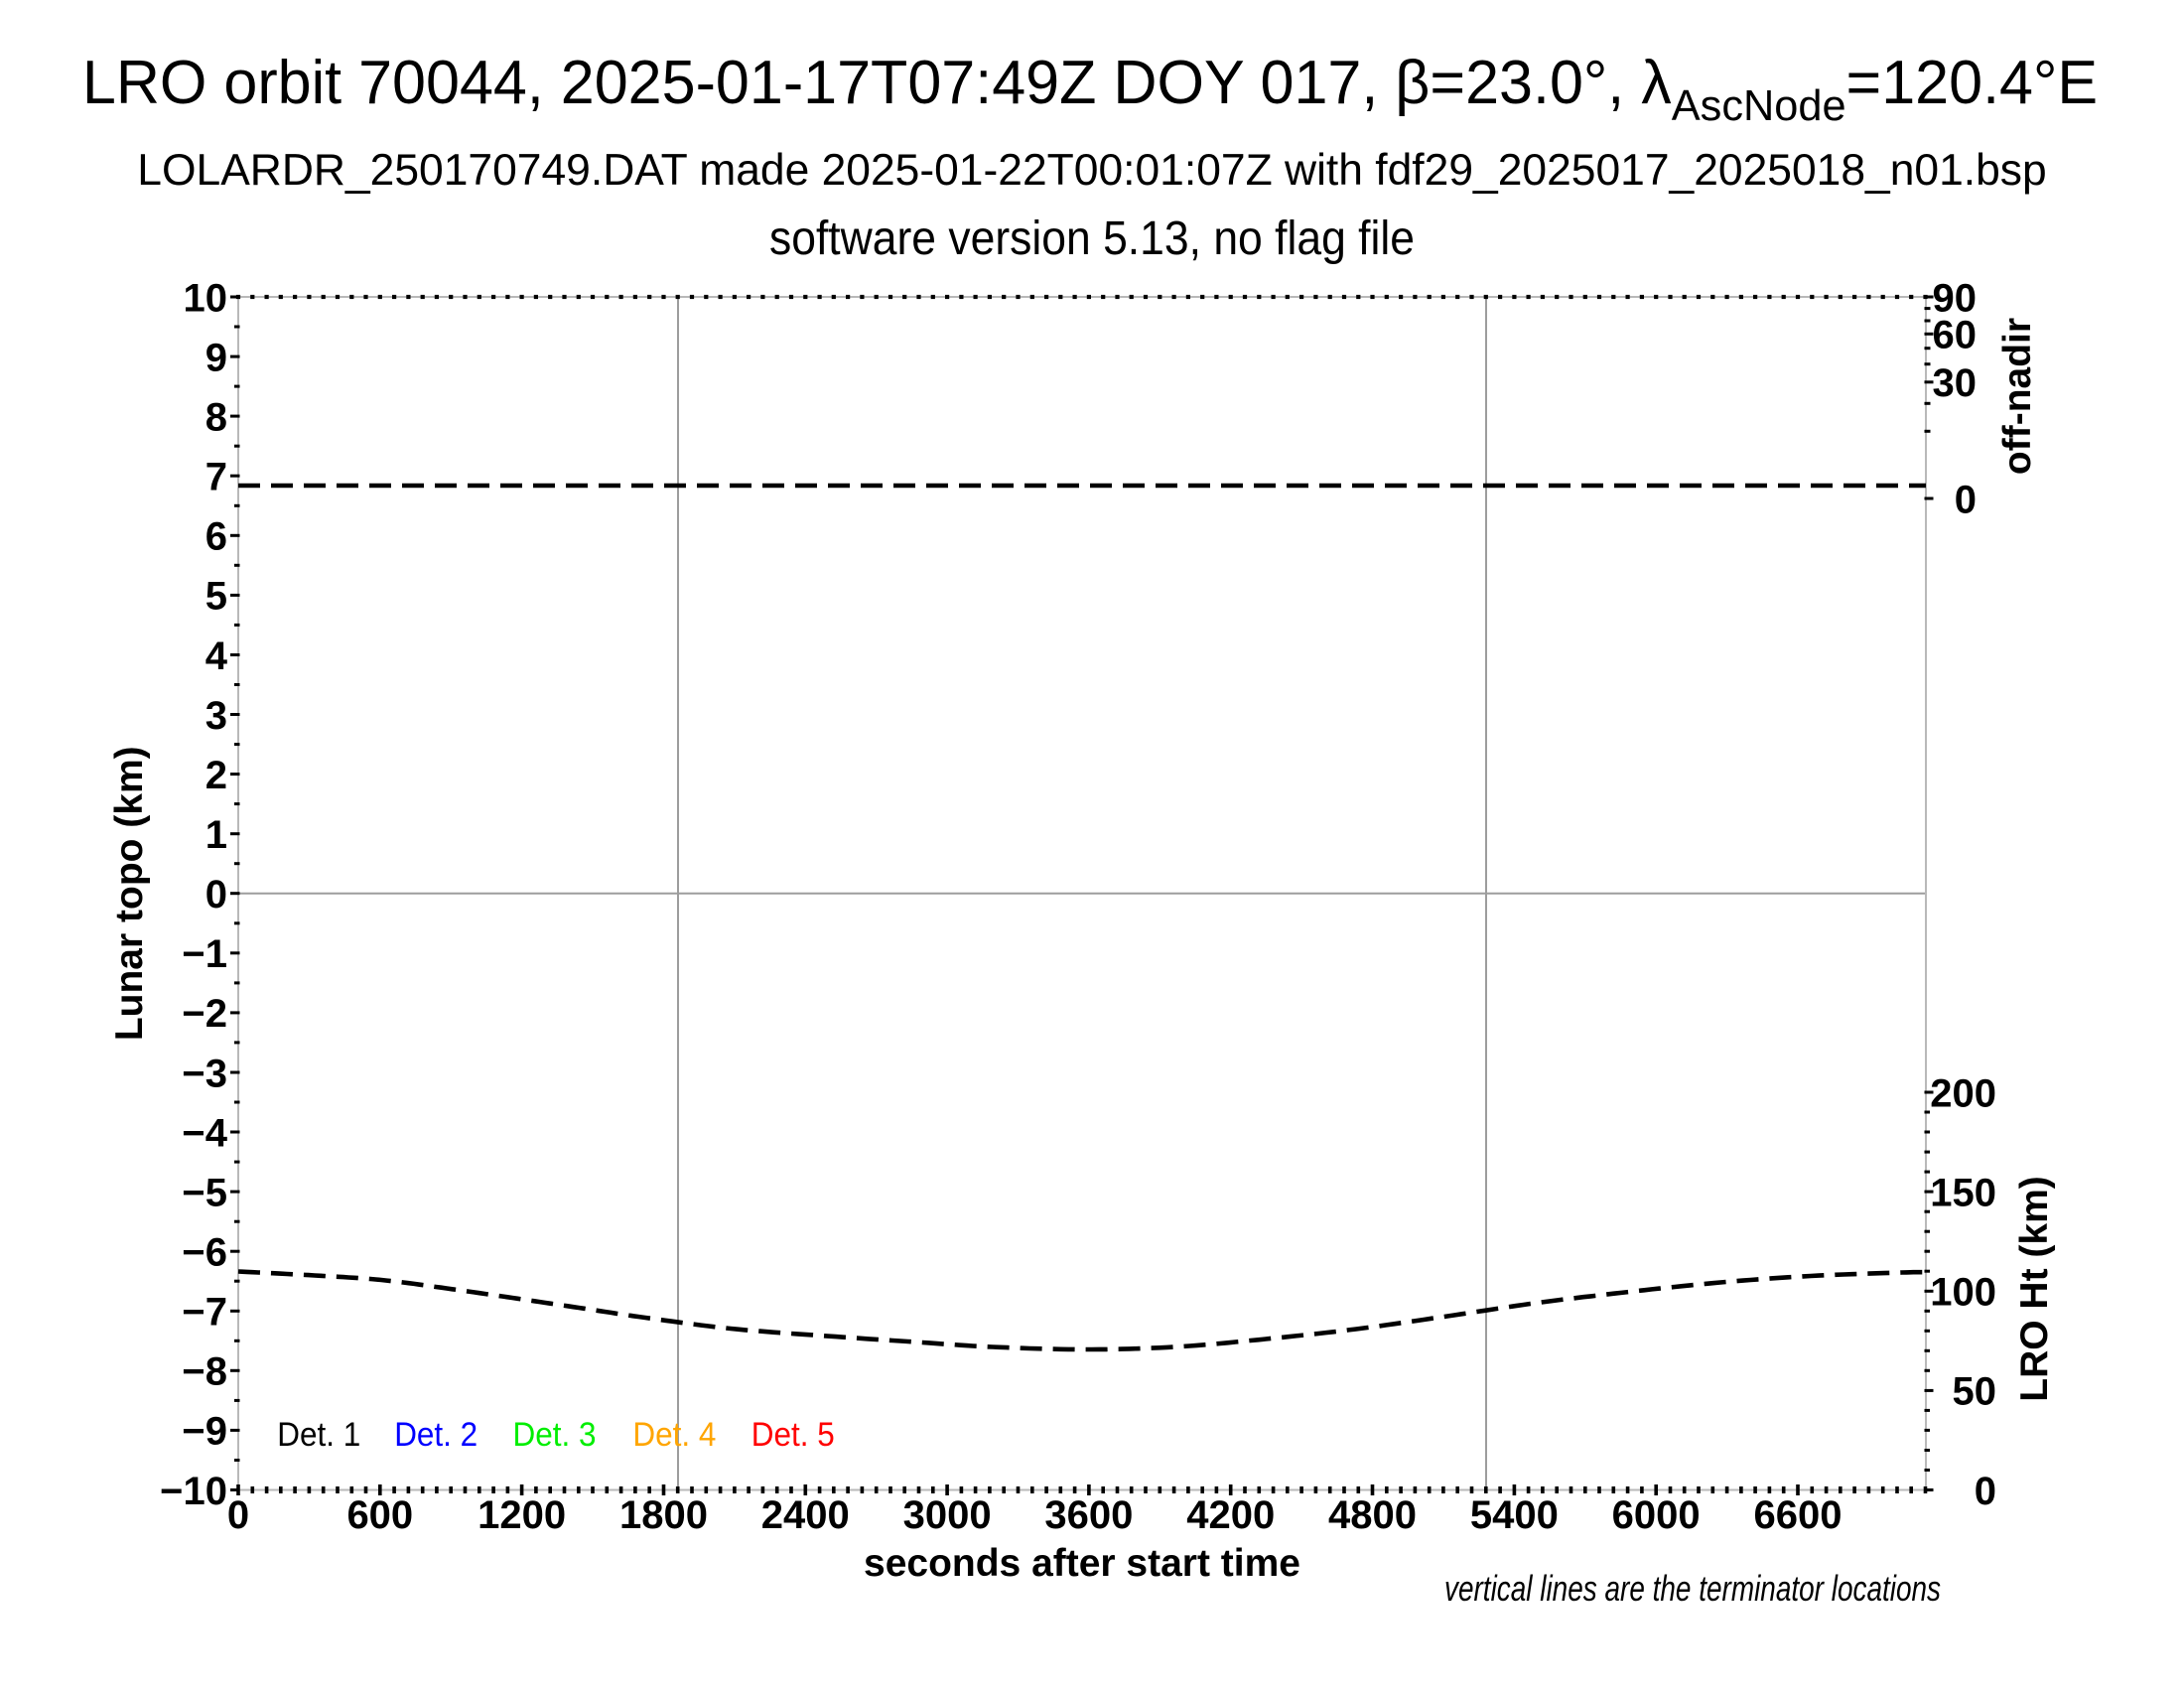  What do you see at coordinates (216, 716) in the screenshot?
I see `svg-text: 3` at bounding box center [216, 716].